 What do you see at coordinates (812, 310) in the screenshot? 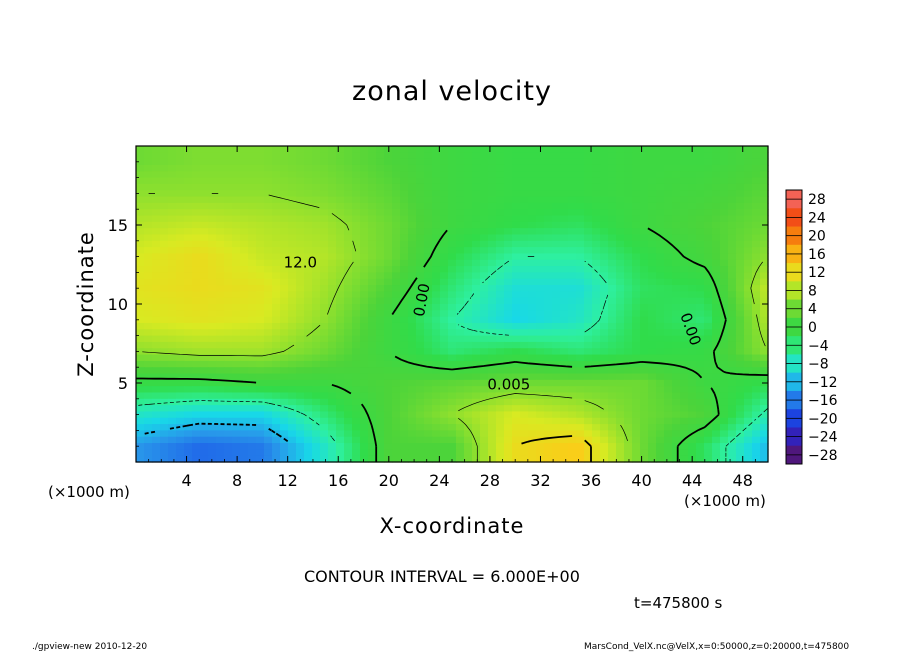
I see `colorbar-label: 4` at bounding box center [812, 310].